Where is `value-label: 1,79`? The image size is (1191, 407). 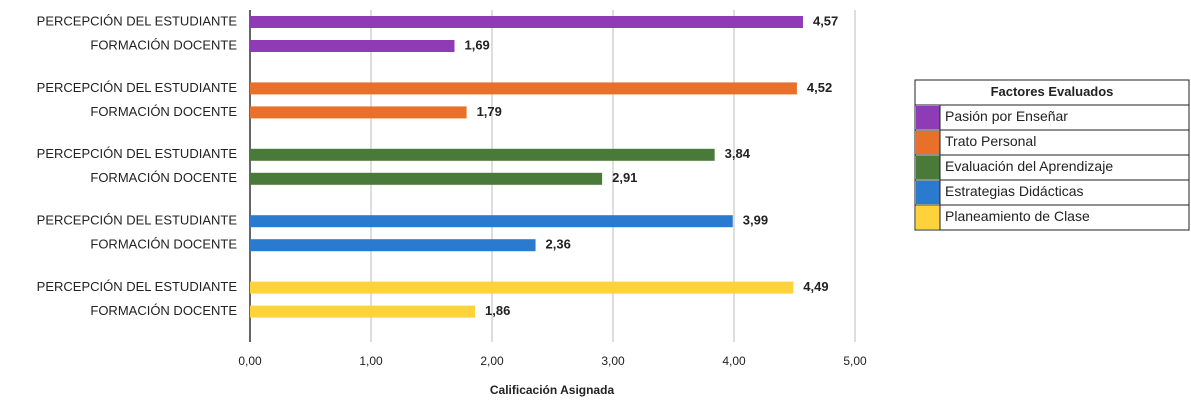 value-label: 1,79 is located at coordinates (489, 111).